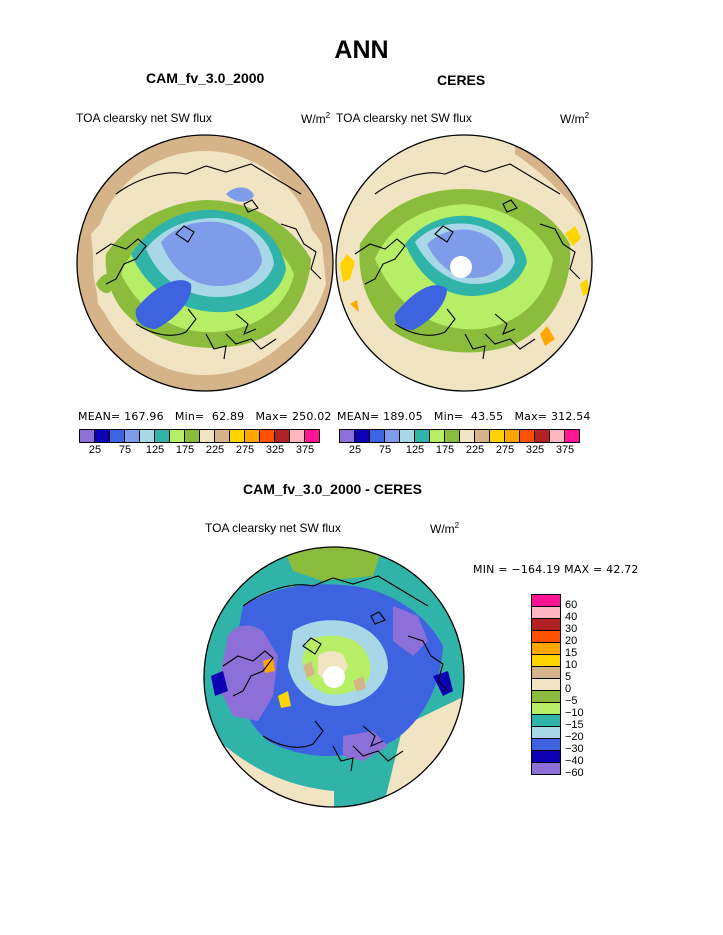  I want to click on diff-minmax: MIN = −164.19 MAX = 42.72, so click(556, 569).